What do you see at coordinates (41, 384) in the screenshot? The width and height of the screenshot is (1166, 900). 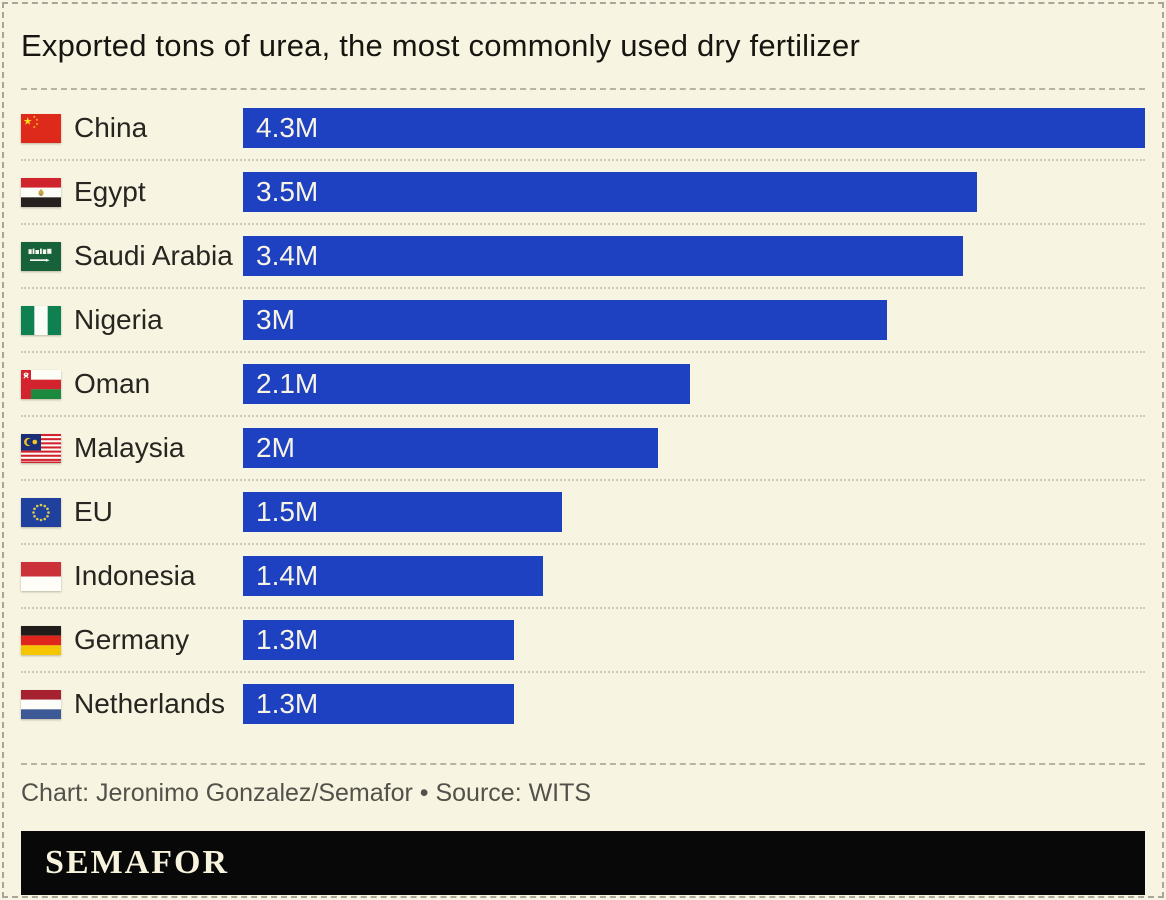 I see `oman-flag-icon` at bounding box center [41, 384].